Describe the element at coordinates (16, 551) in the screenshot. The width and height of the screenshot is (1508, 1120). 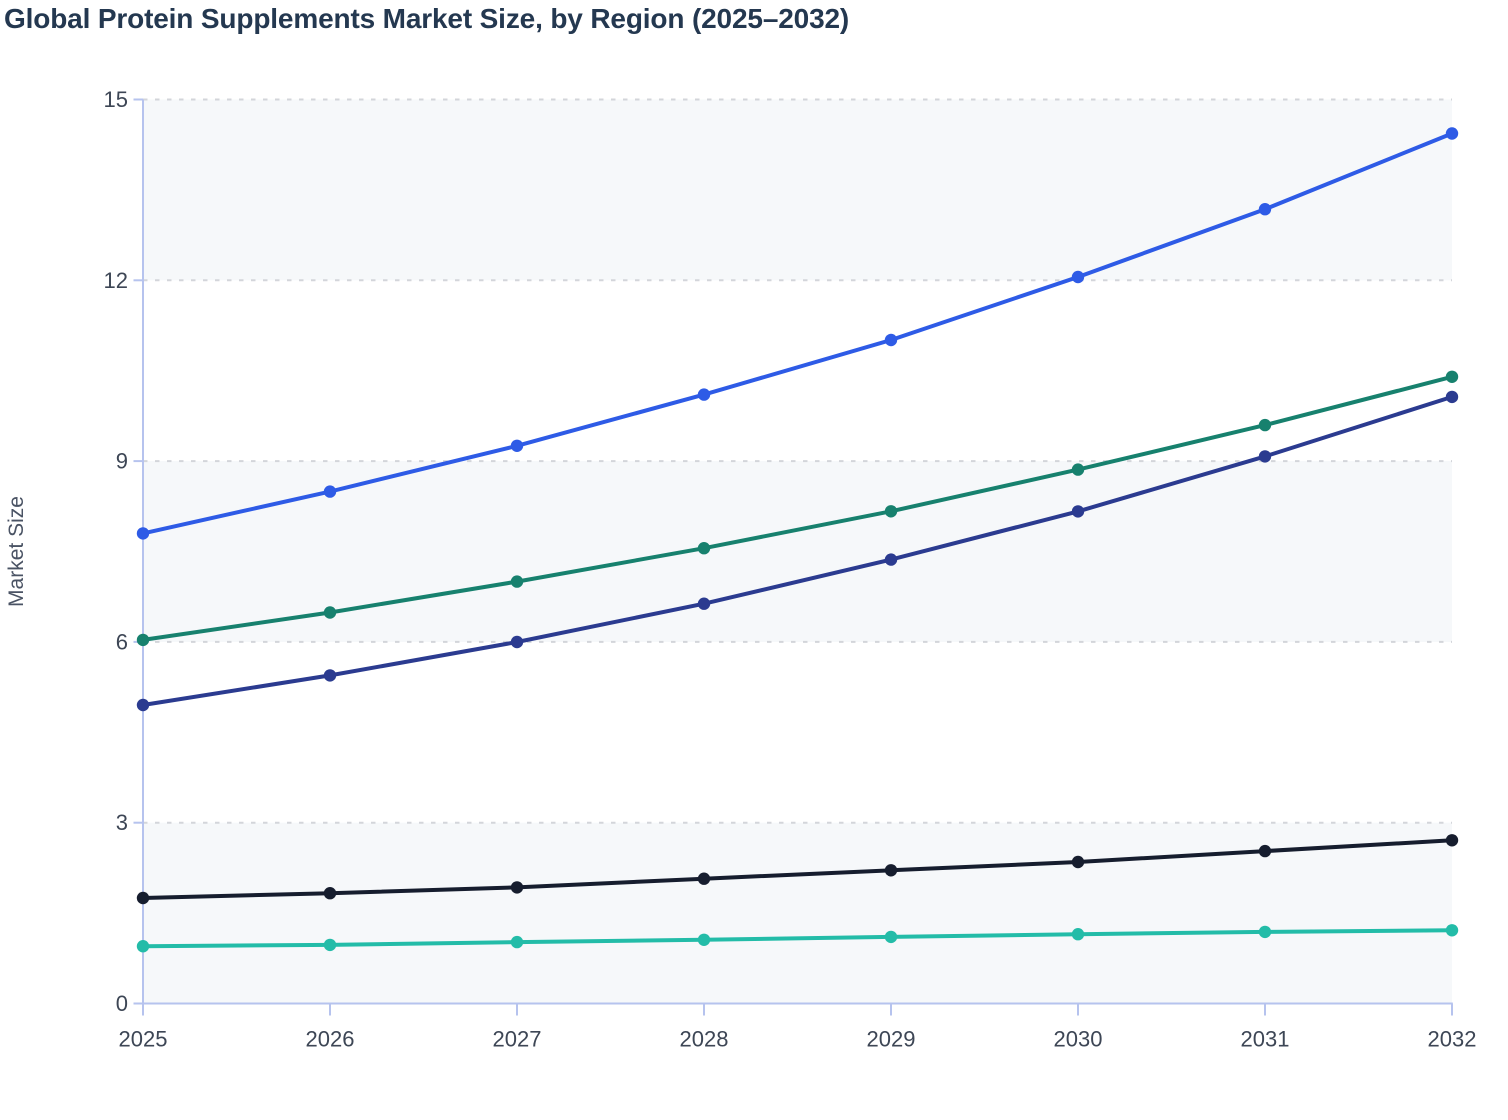
I see `svg-text: Market Size` at that location.